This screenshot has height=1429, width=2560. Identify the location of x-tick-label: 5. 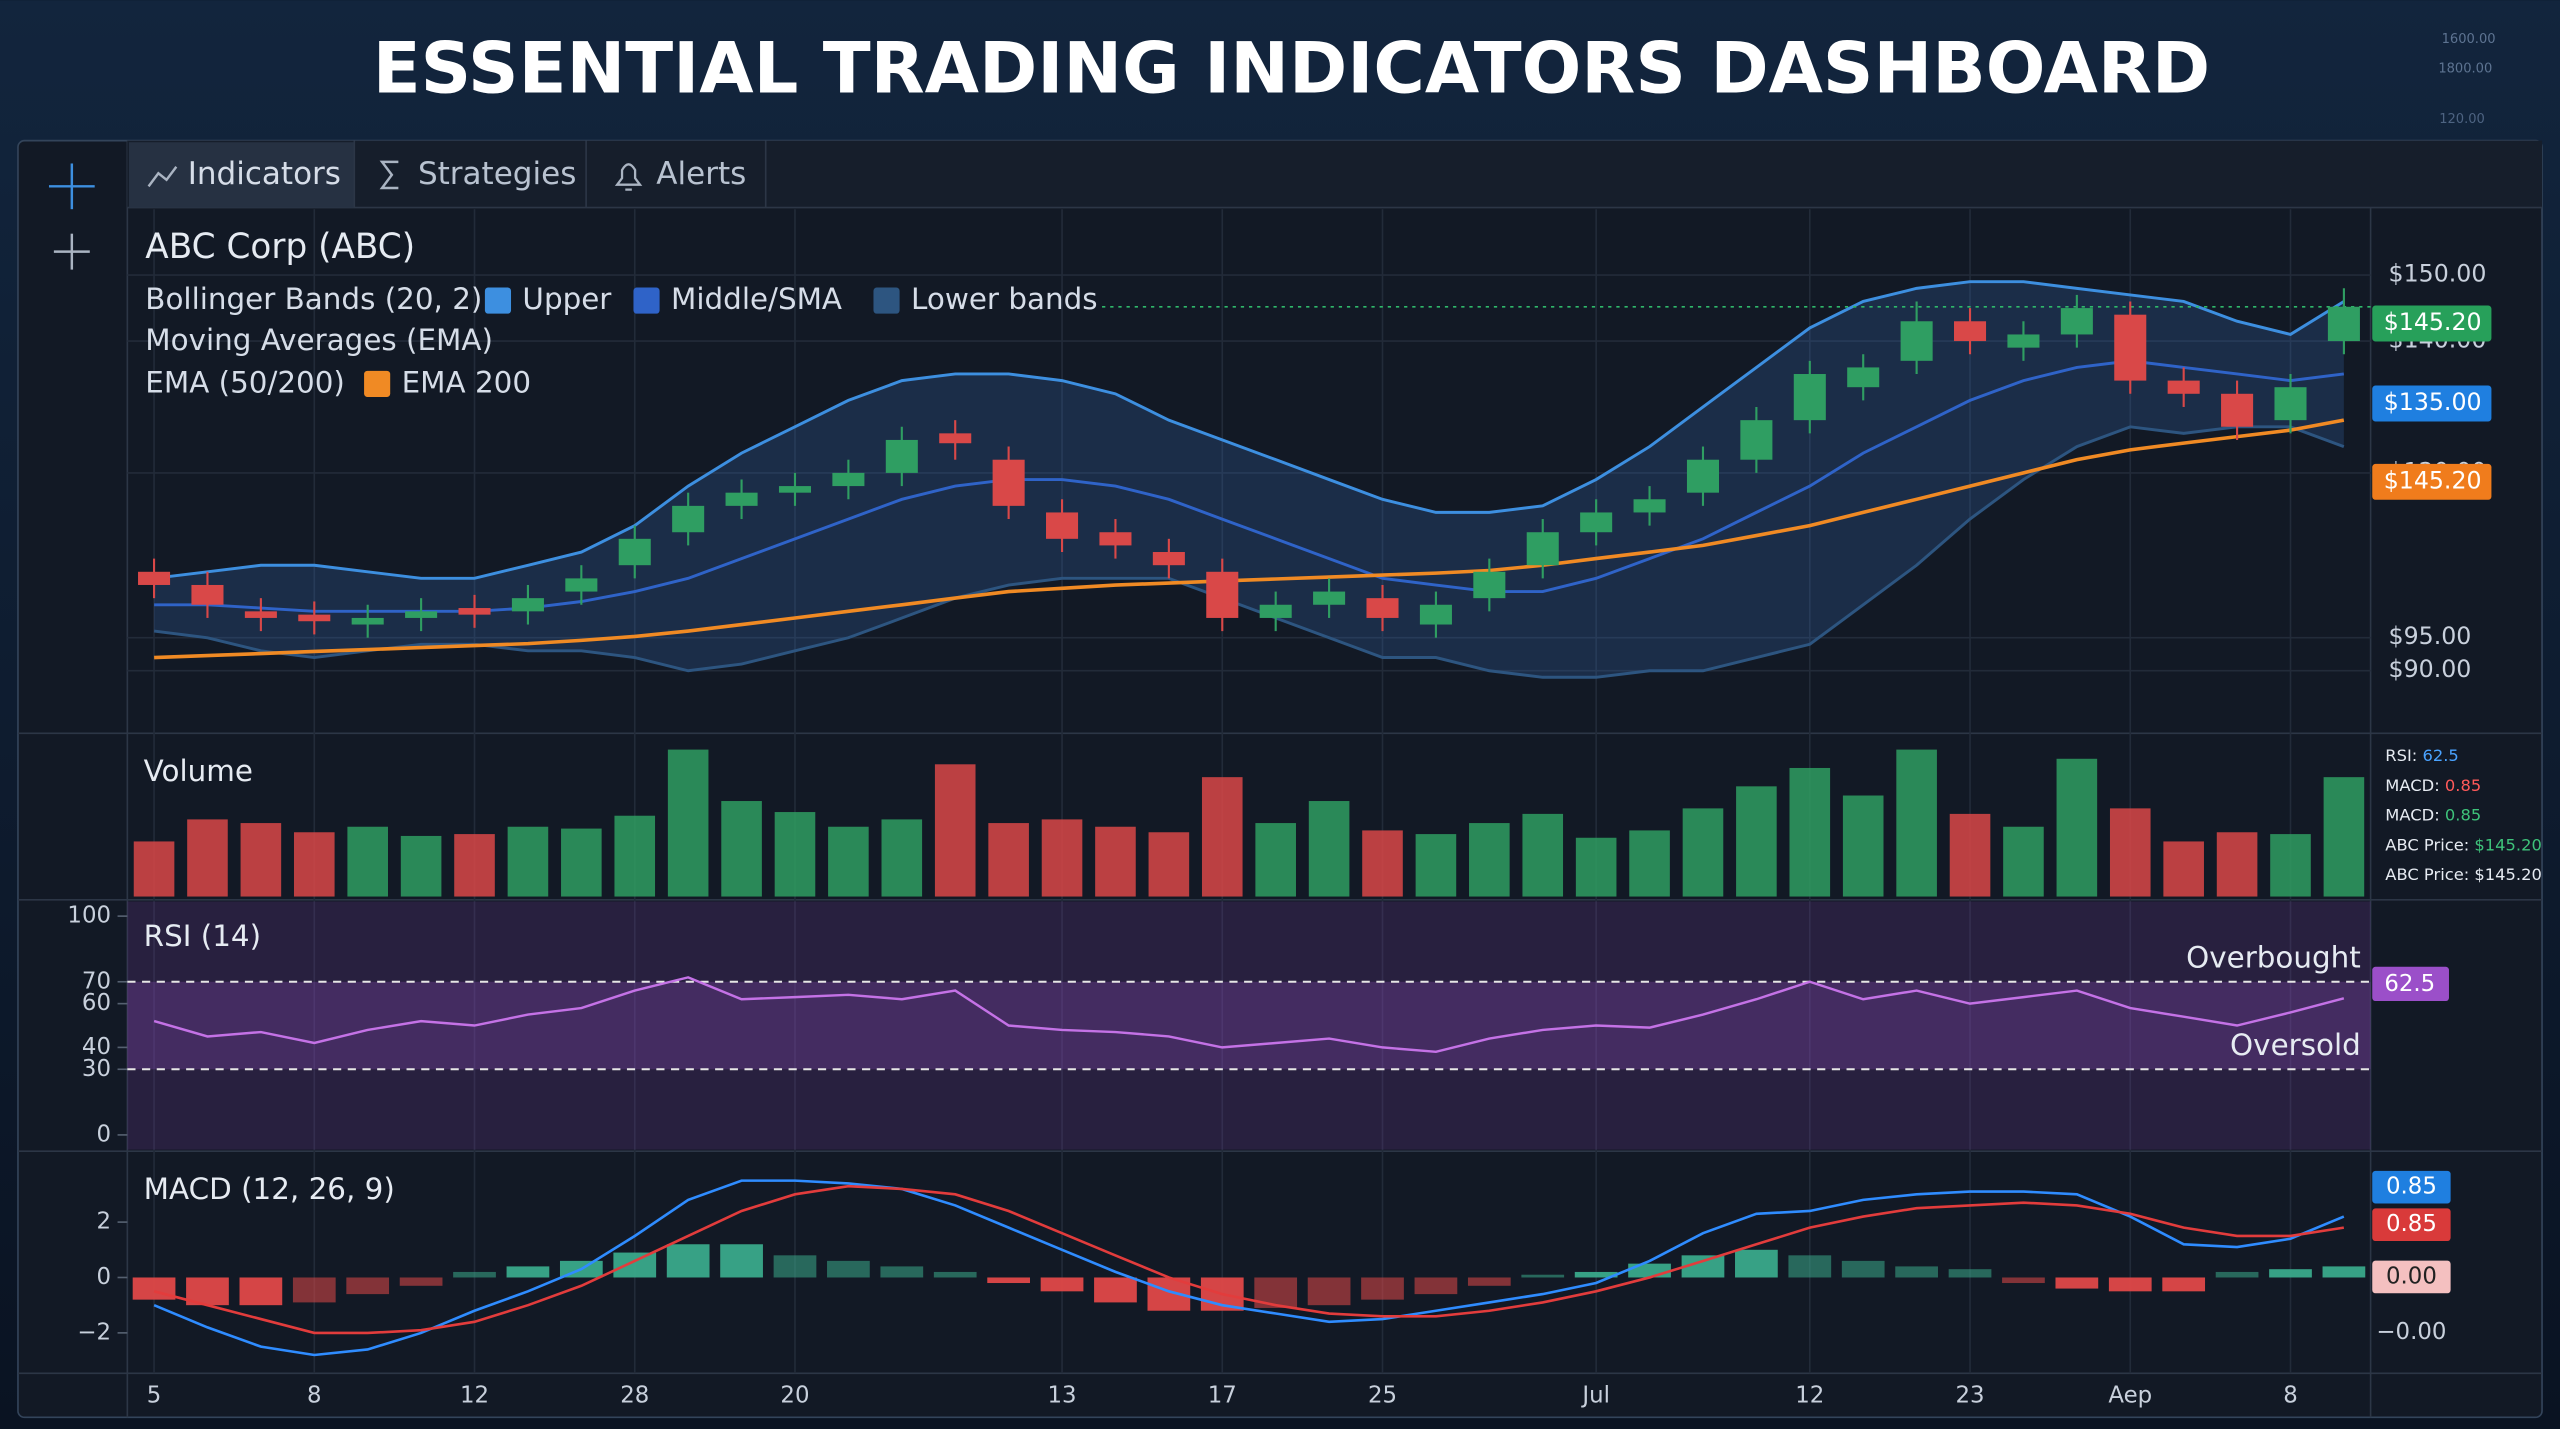
(154, 1396).